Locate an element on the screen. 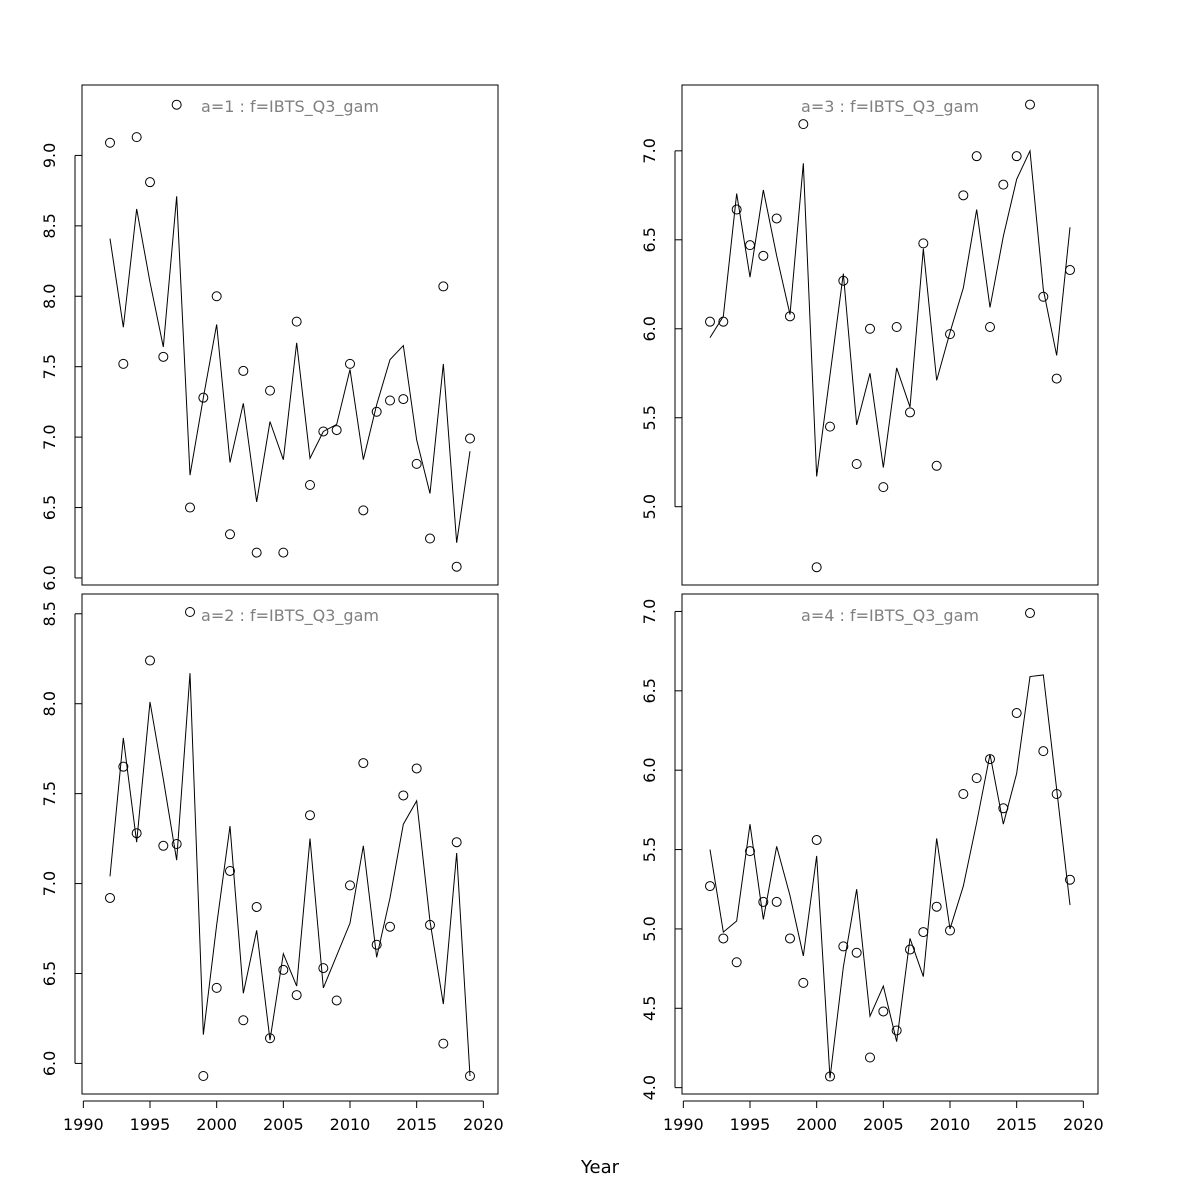  fitted-line is located at coordinates (890, 312).